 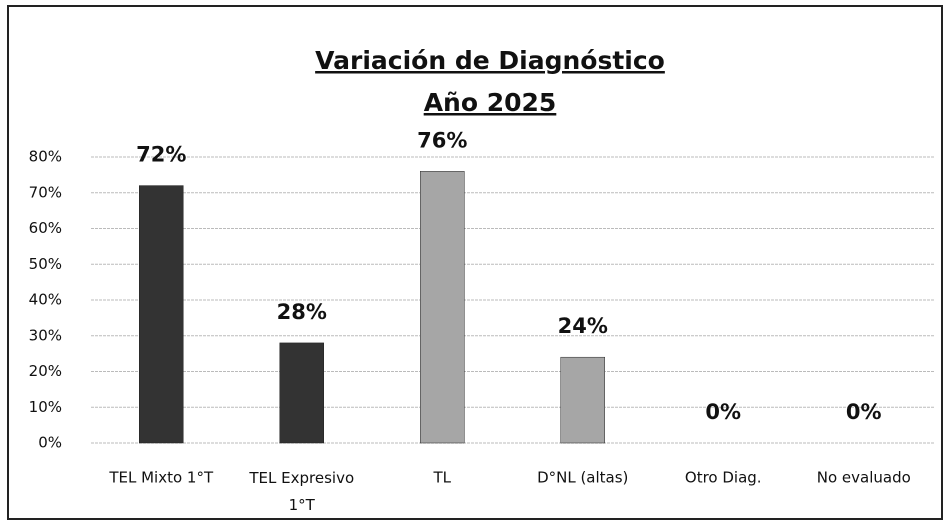 I want to click on y-tick-label: 70%, so click(x=45, y=192).